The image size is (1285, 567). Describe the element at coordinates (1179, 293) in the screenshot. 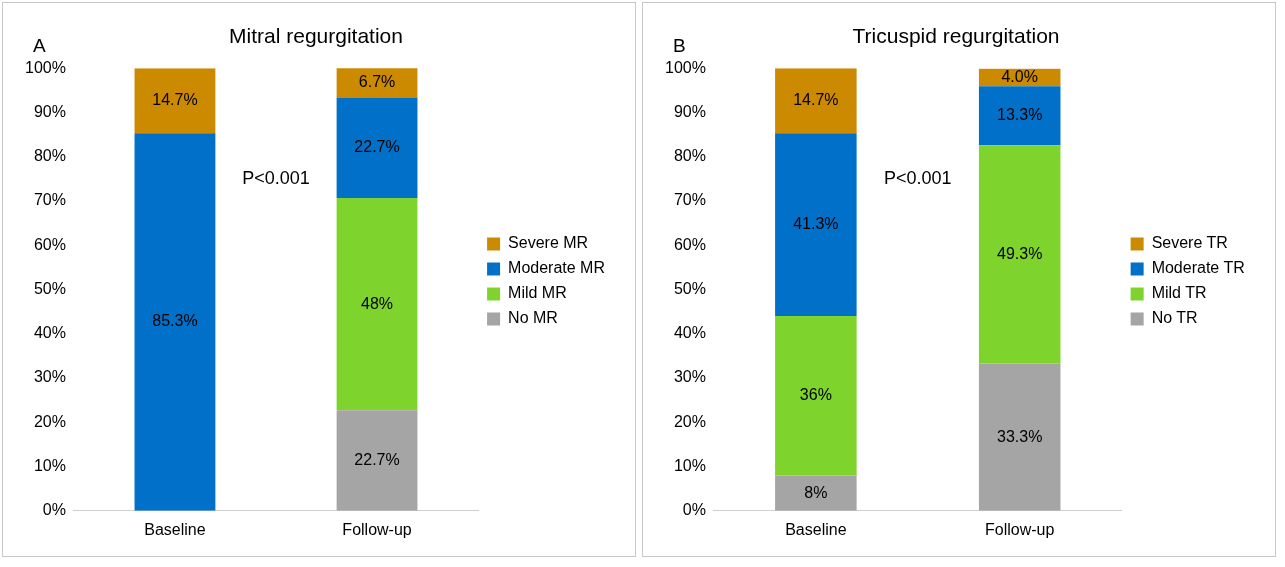

I see `legend-label: Mild TR` at that location.